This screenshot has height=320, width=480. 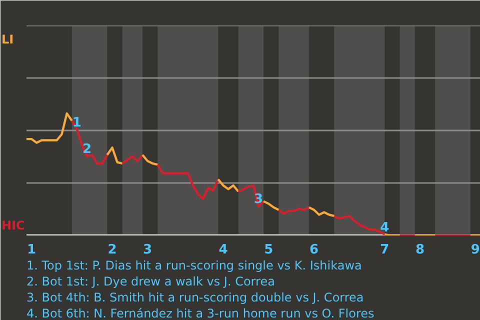 What do you see at coordinates (195, 297) in the screenshot?
I see `text: 3. Bot 4th: B. Smith hit a run-scoring double vs J. Correa` at bounding box center [195, 297].